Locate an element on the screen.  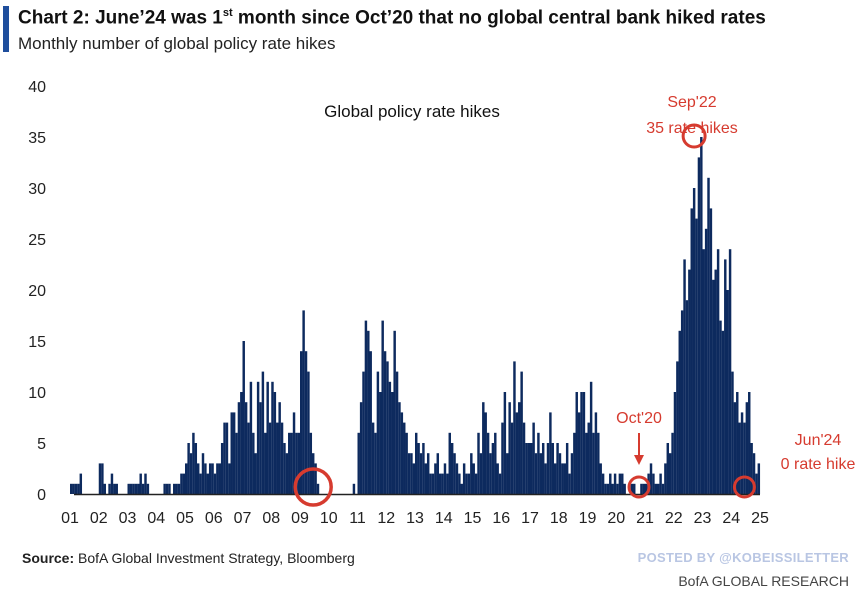
plot-title: Global policy rate hikes is located at coordinates (412, 111).